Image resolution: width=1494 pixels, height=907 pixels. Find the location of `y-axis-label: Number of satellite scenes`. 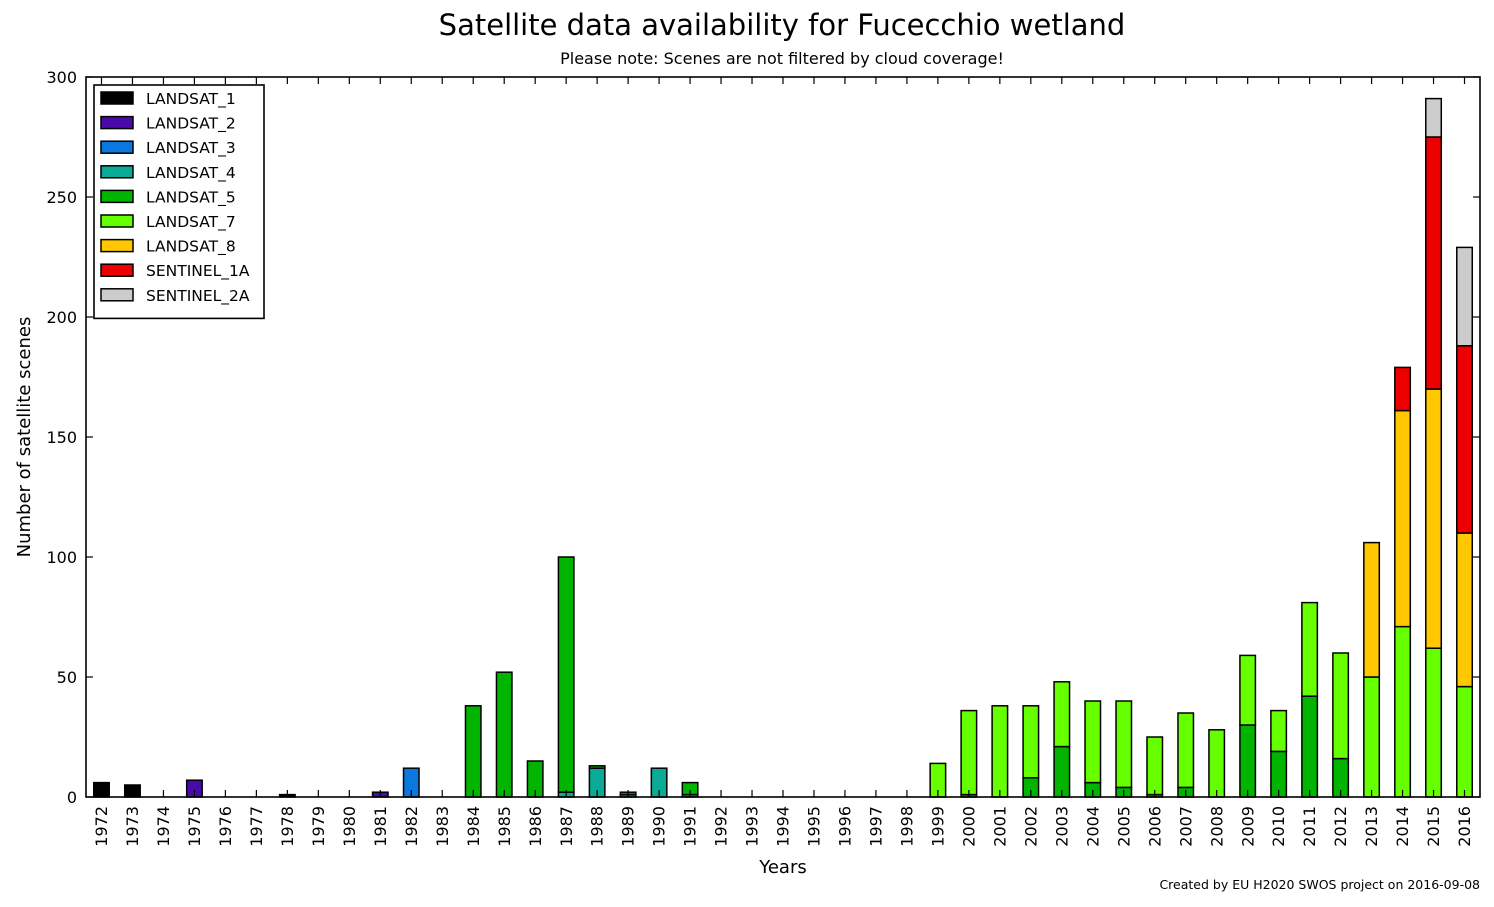

y-axis-label: Number of satellite scenes is located at coordinates (24, 437).